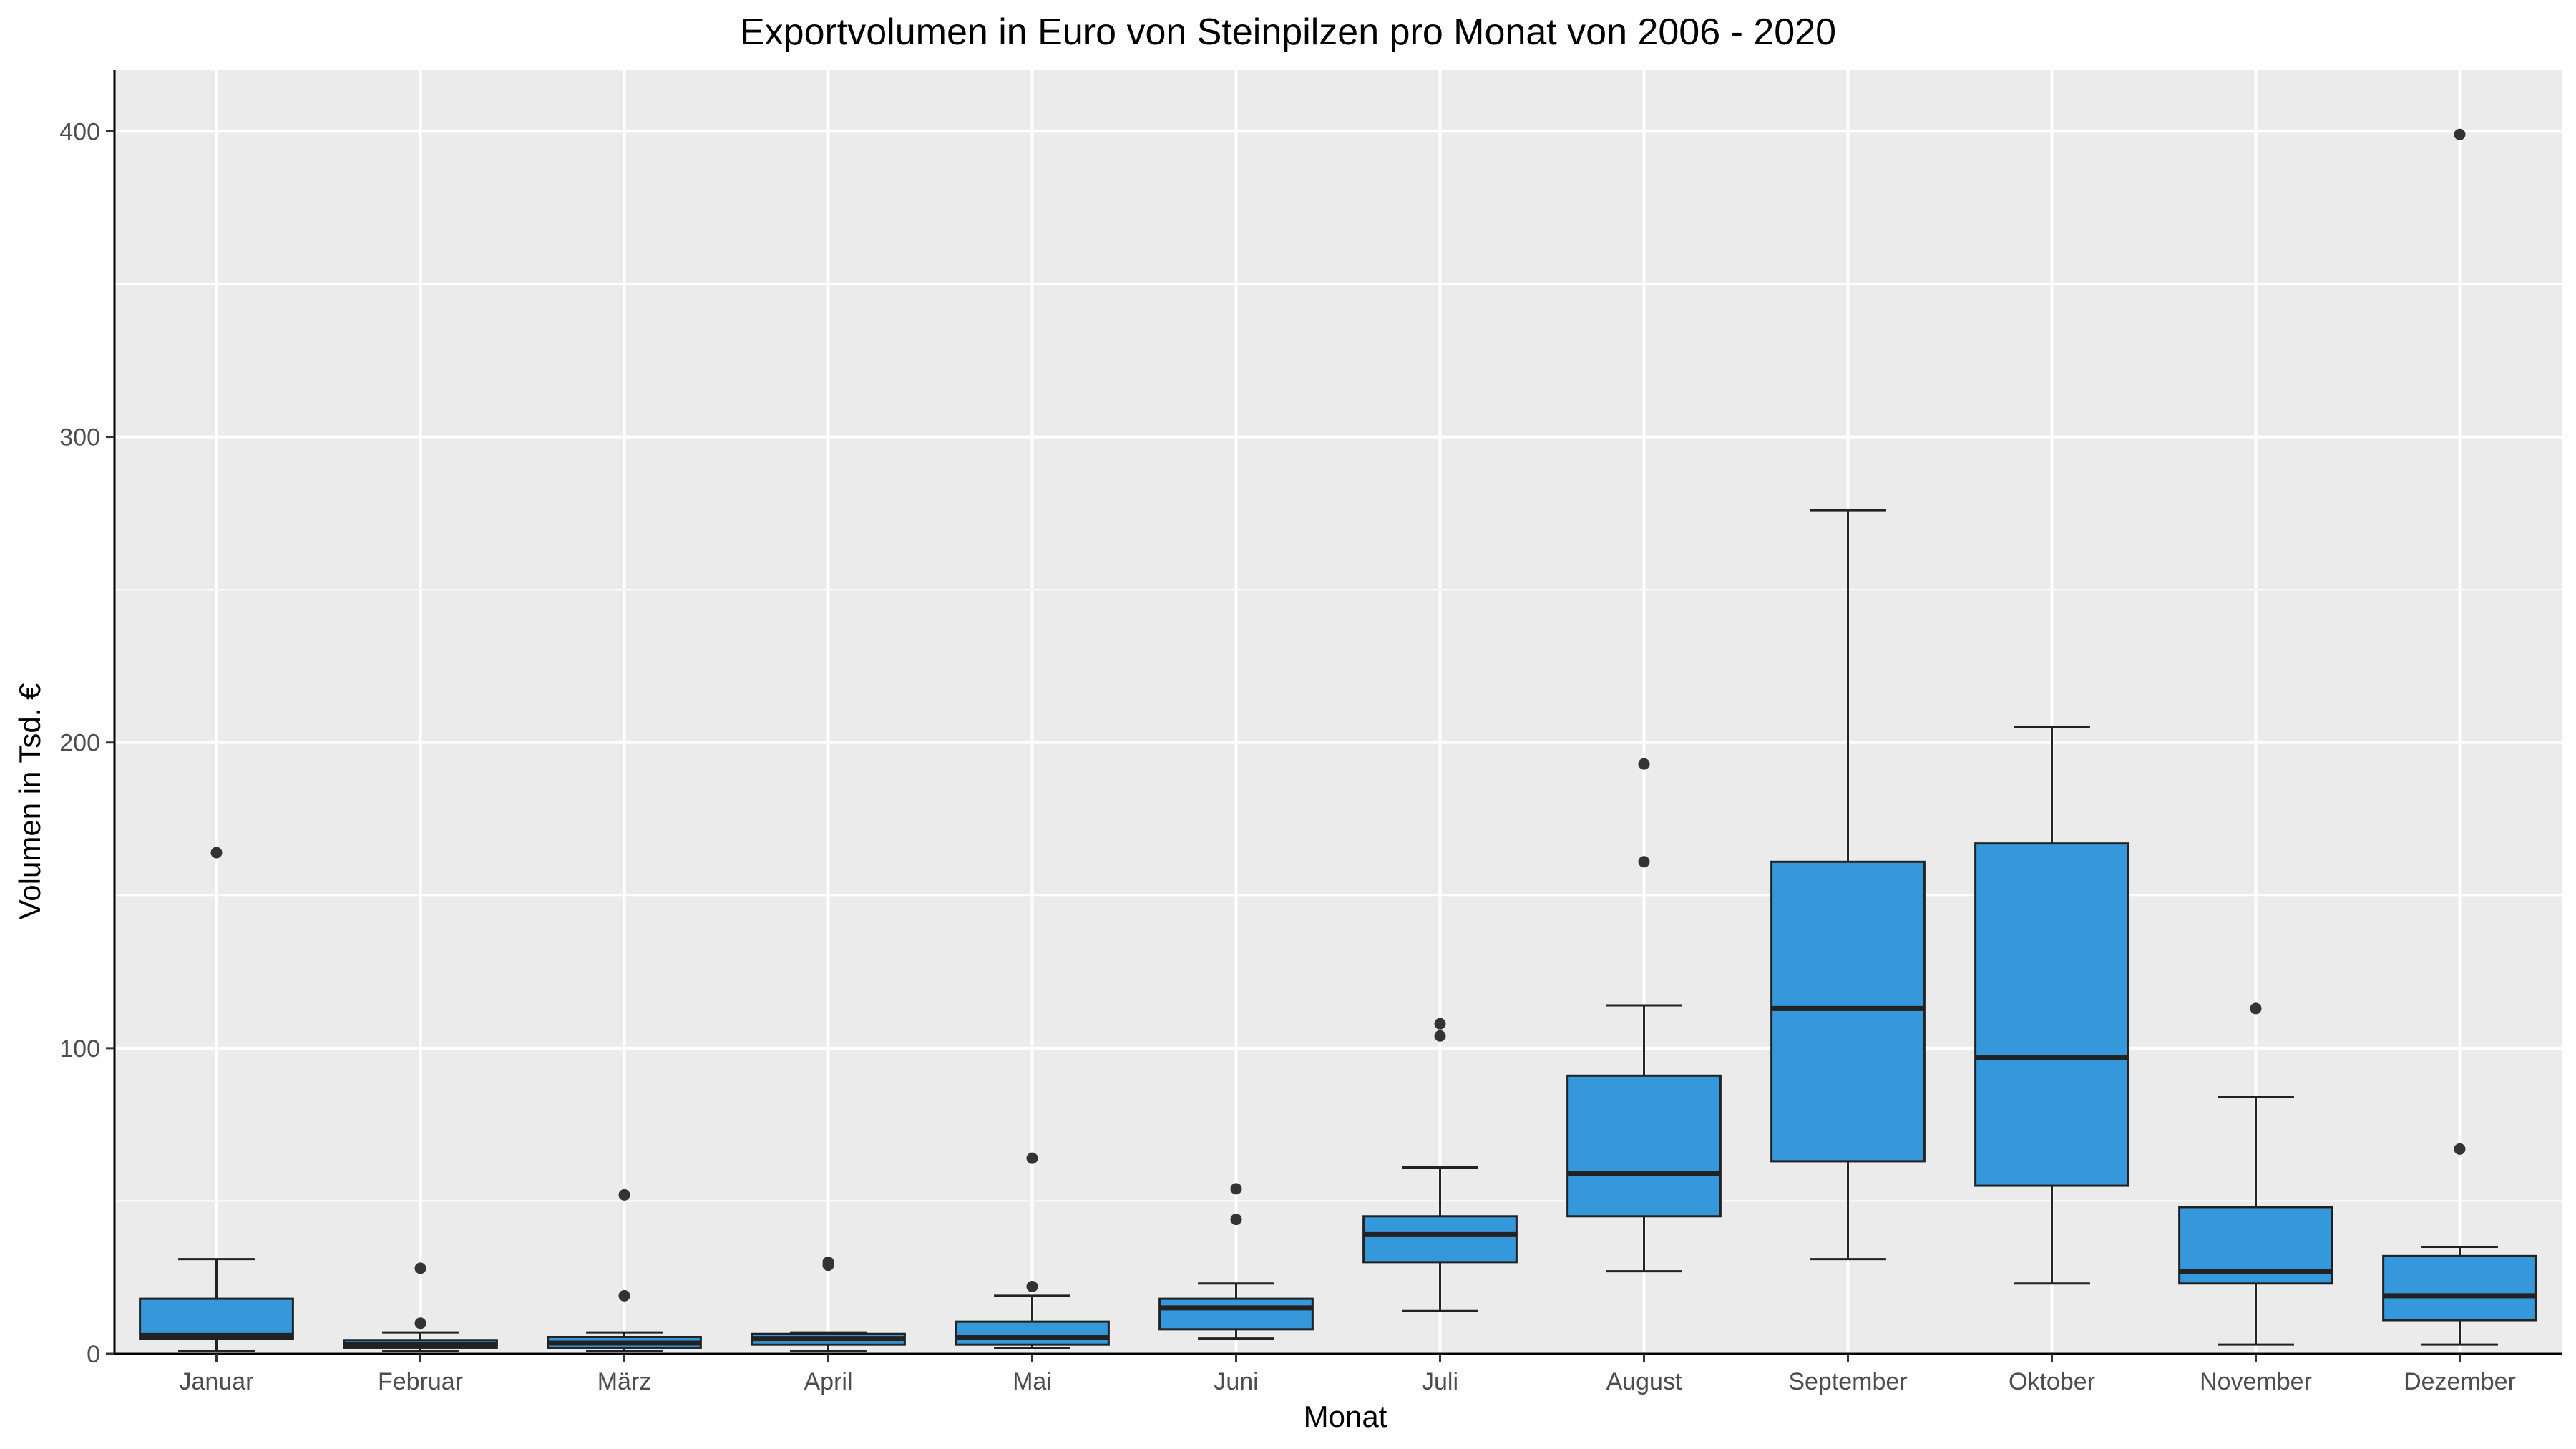  What do you see at coordinates (420, 1307) in the screenshot?
I see `box-februar` at bounding box center [420, 1307].